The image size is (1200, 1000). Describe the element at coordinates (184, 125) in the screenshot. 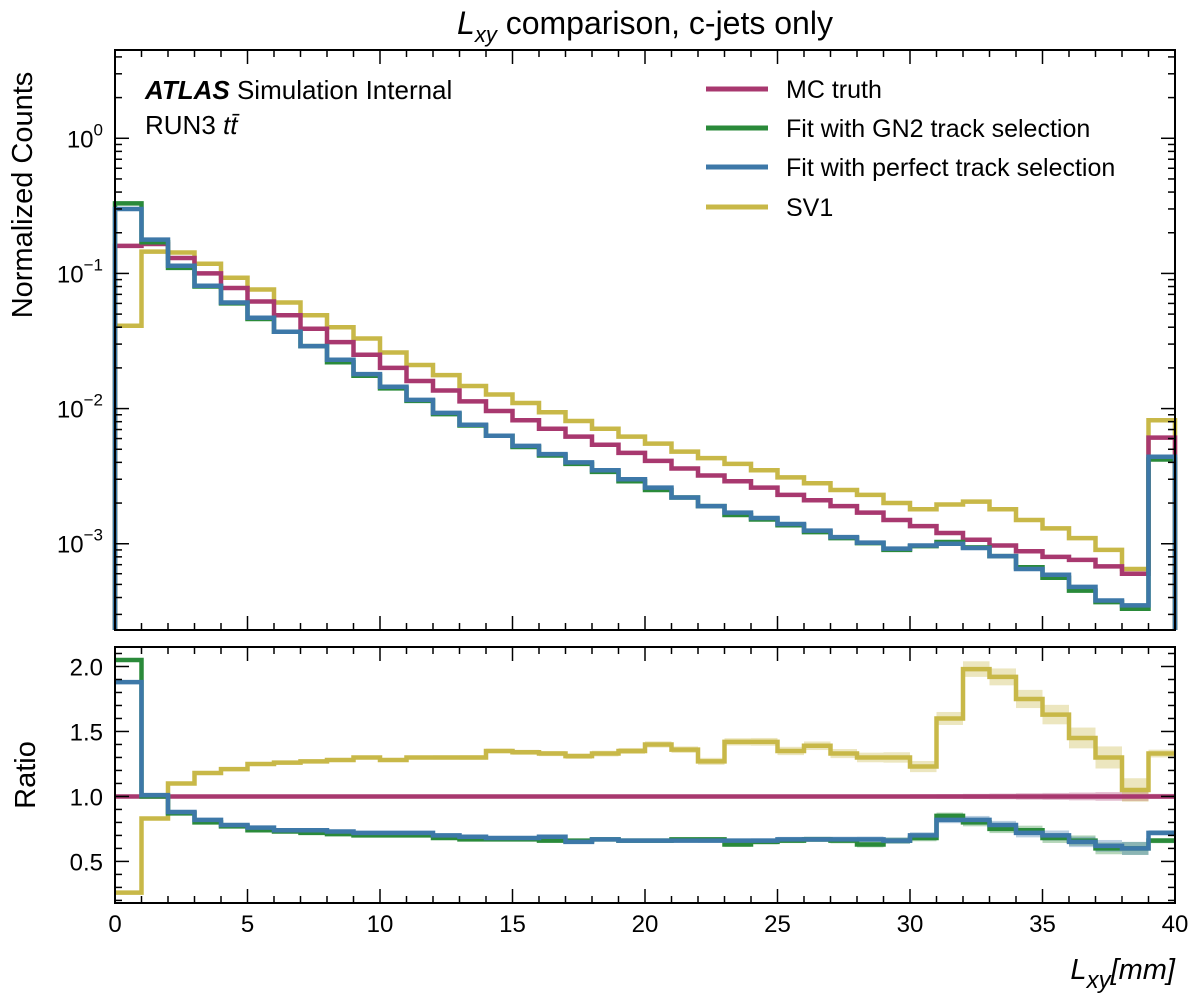

I see `run-label-text: RUN3` at that location.